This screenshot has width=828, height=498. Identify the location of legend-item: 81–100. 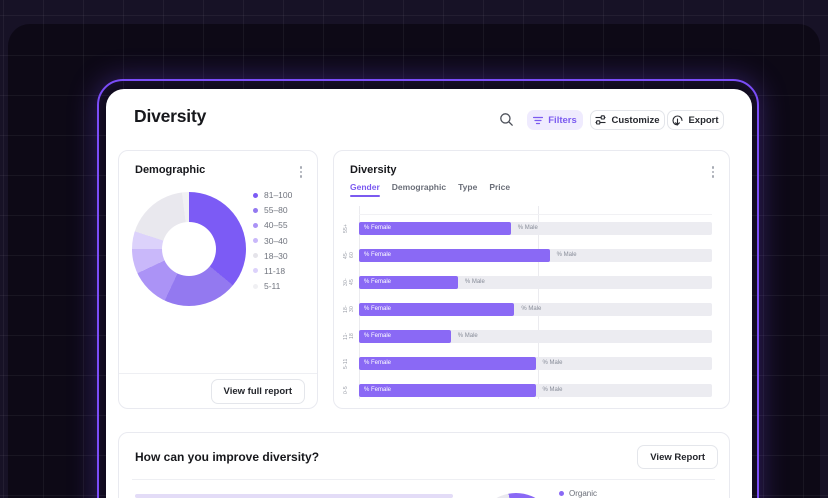
(272, 195).